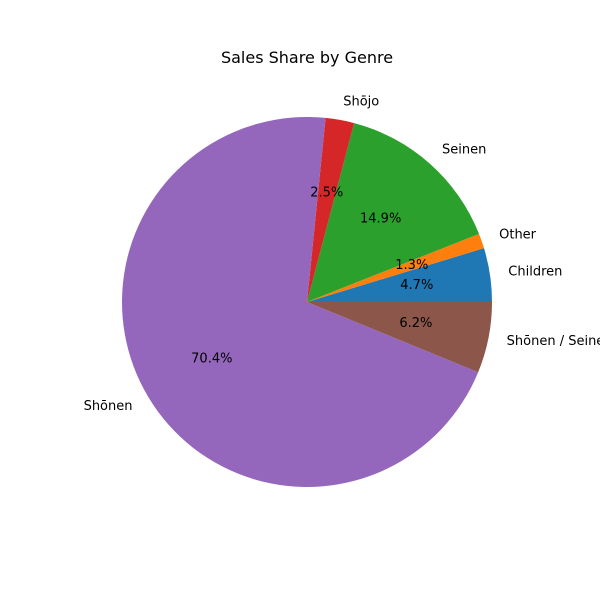 The height and width of the screenshot is (605, 600). What do you see at coordinates (399, 275) in the screenshot?
I see `pie-slice-children` at bounding box center [399, 275].